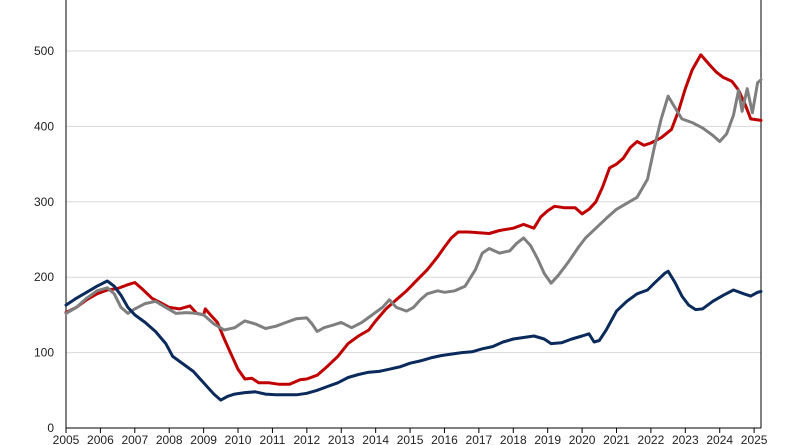 This screenshot has width=800, height=445. Describe the element at coordinates (50, 428) in the screenshot. I see `y-tick-label: 0` at that location.